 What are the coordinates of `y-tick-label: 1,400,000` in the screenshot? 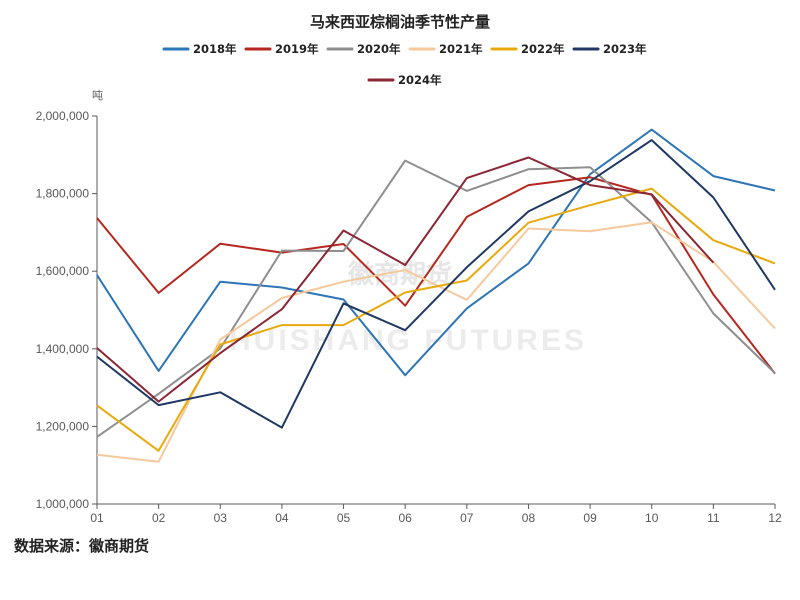 It's located at (63, 349).